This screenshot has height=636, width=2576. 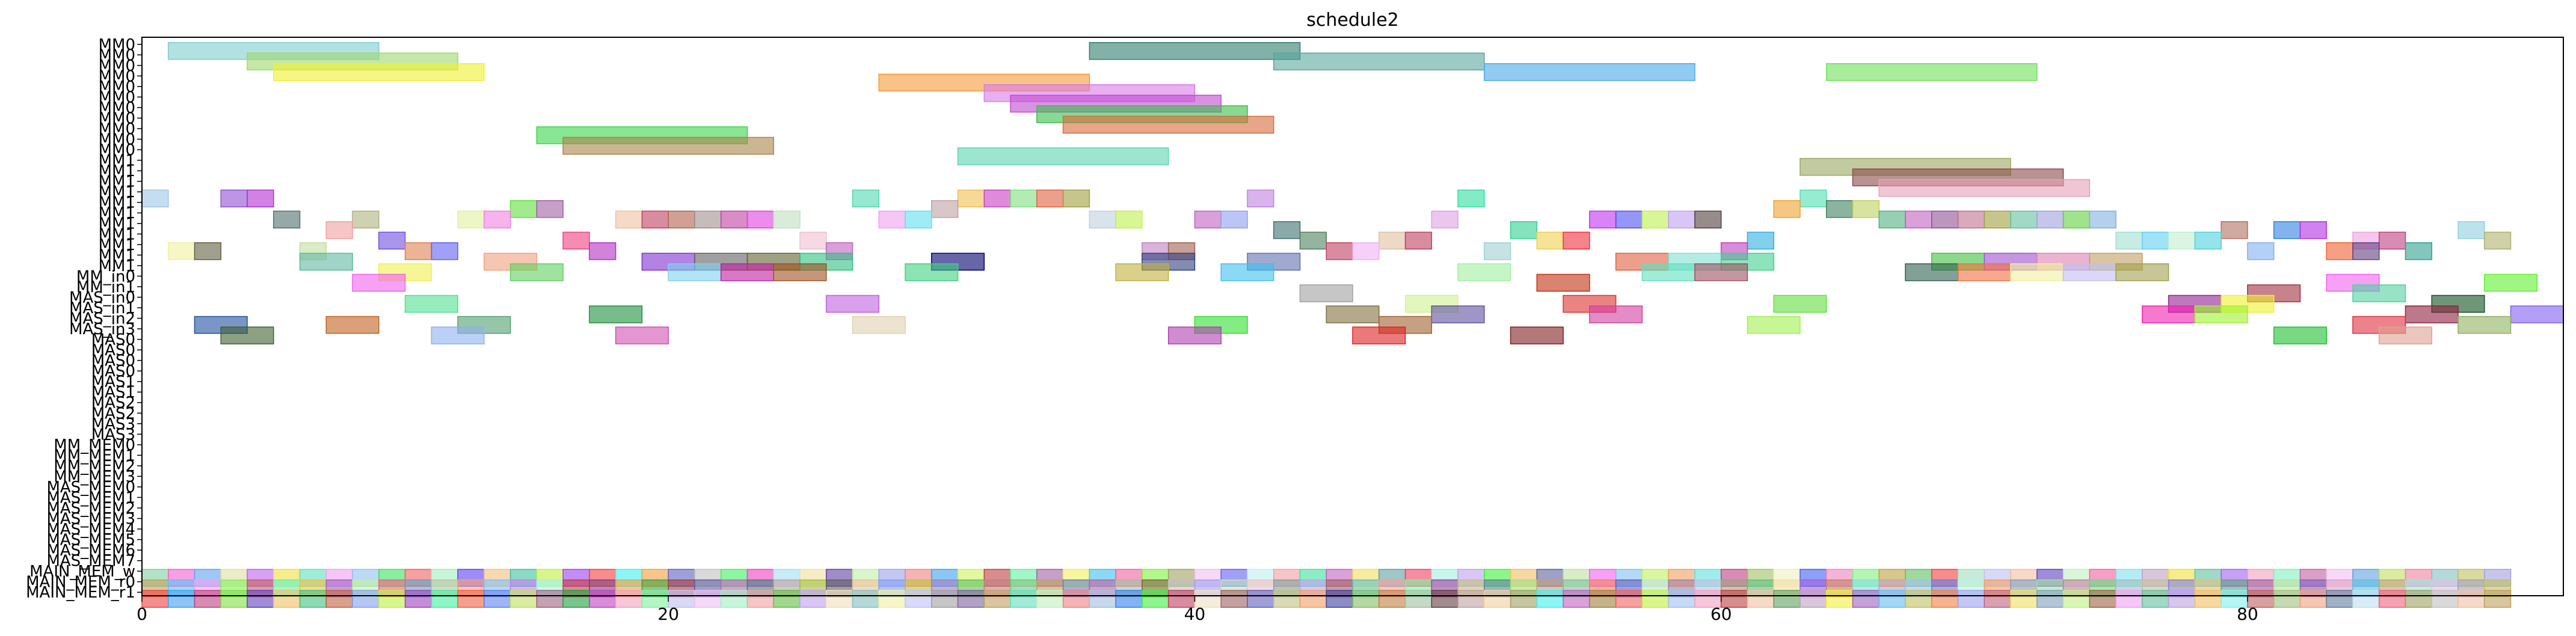 I want to click on y-tick-label: MM1, so click(x=117, y=266).